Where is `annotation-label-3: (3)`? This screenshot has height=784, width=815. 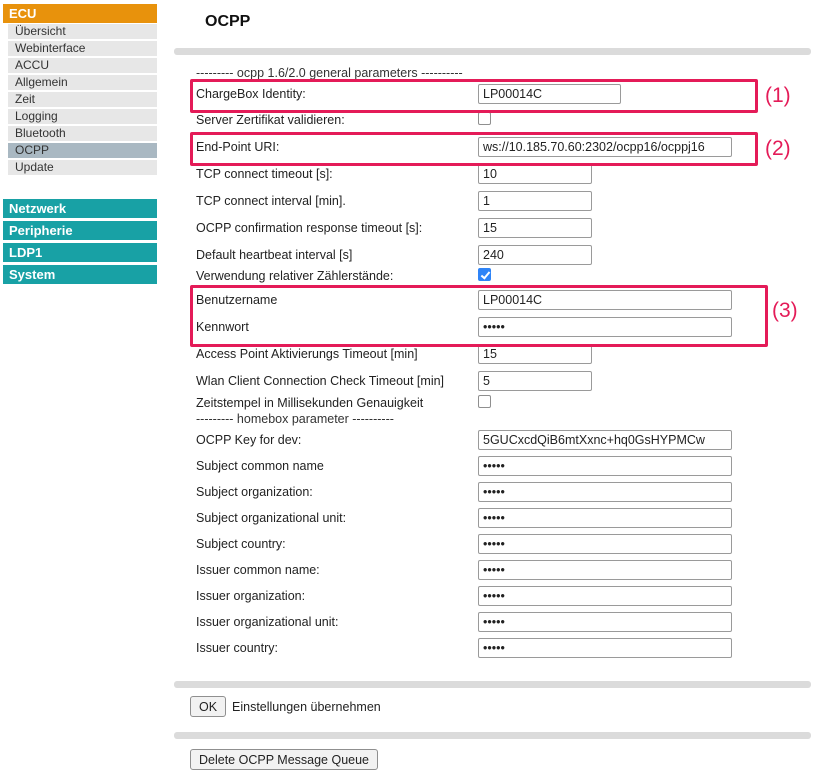 annotation-label-3: (3) is located at coordinates (785, 310).